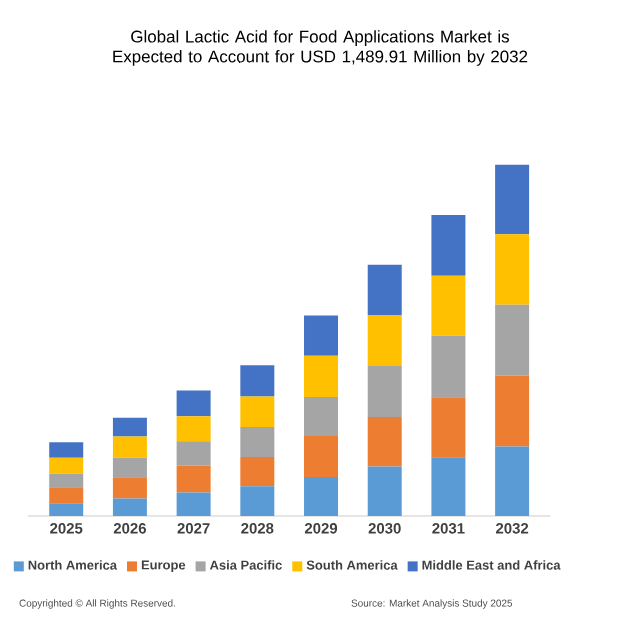  I want to click on chart-title: Global Lactic Acid for Food Applications Market is Expected to Account for USD 1,489.91 Million by 2032, so click(320, 48).